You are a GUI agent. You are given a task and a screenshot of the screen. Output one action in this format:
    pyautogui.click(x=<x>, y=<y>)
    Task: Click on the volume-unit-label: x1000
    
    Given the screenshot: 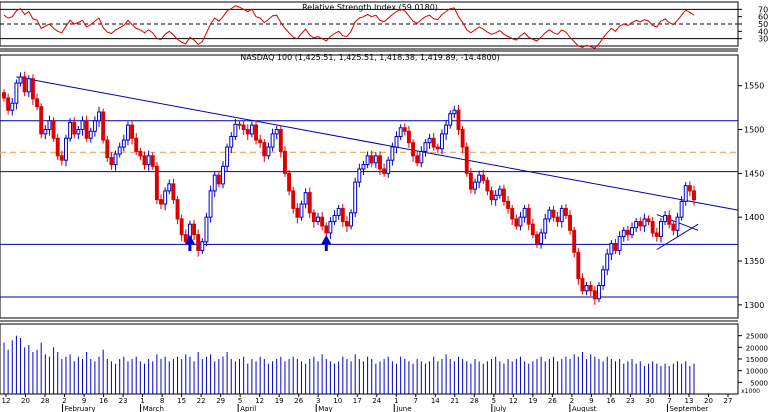 What is the action you would take?
    pyautogui.click(x=750, y=391)
    